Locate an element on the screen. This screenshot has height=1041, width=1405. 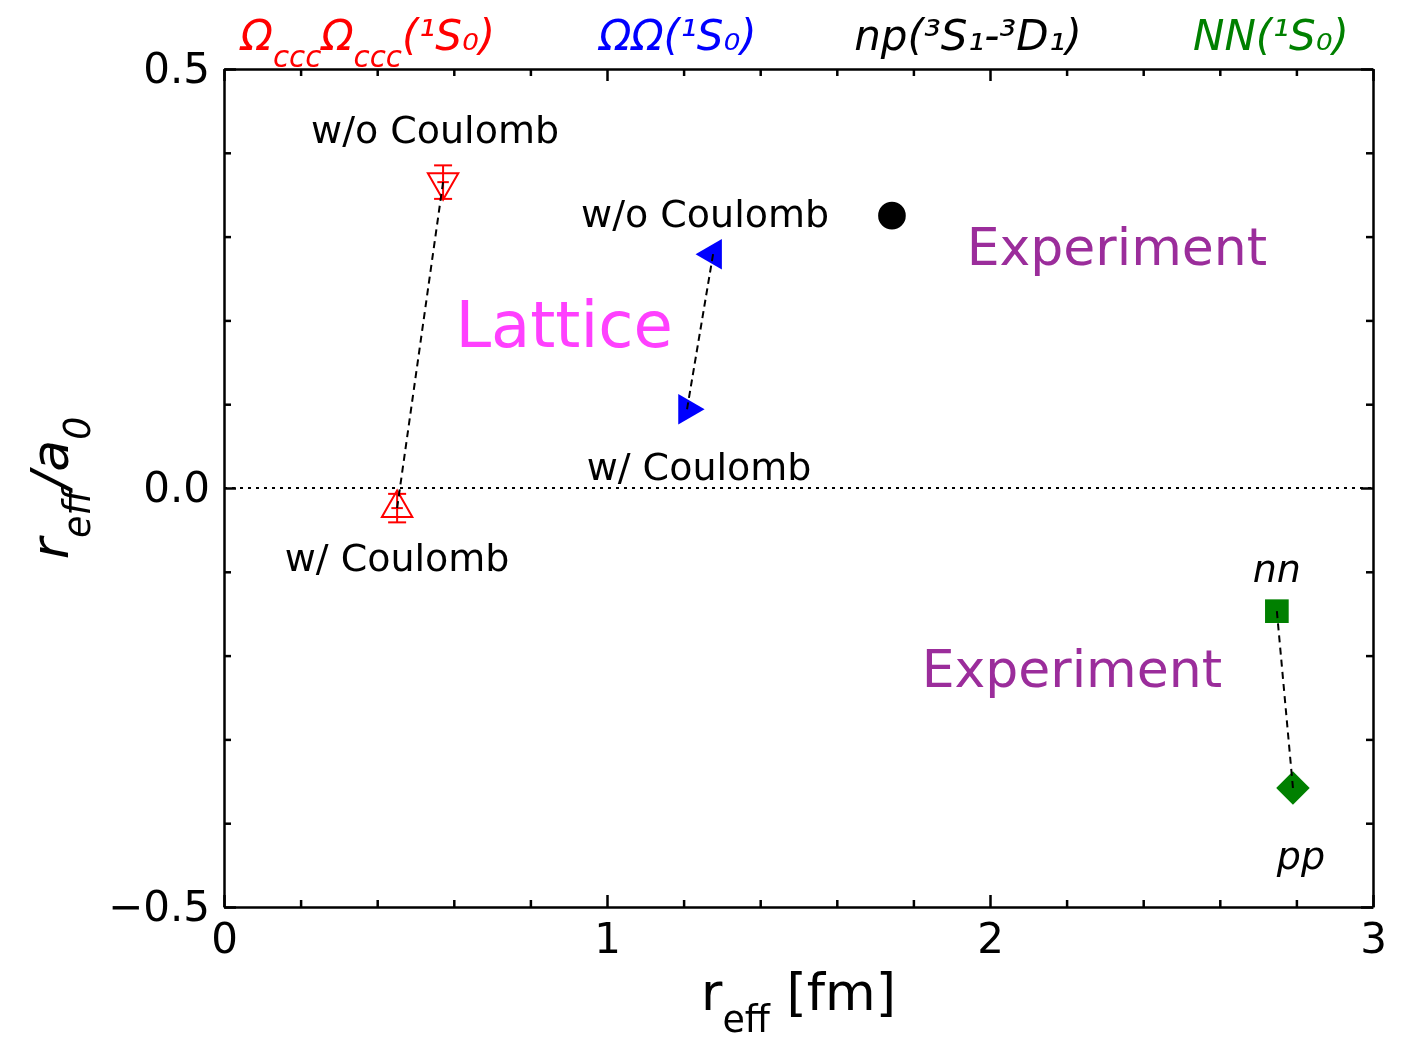
annotation: pp is located at coordinates (1300, 855).